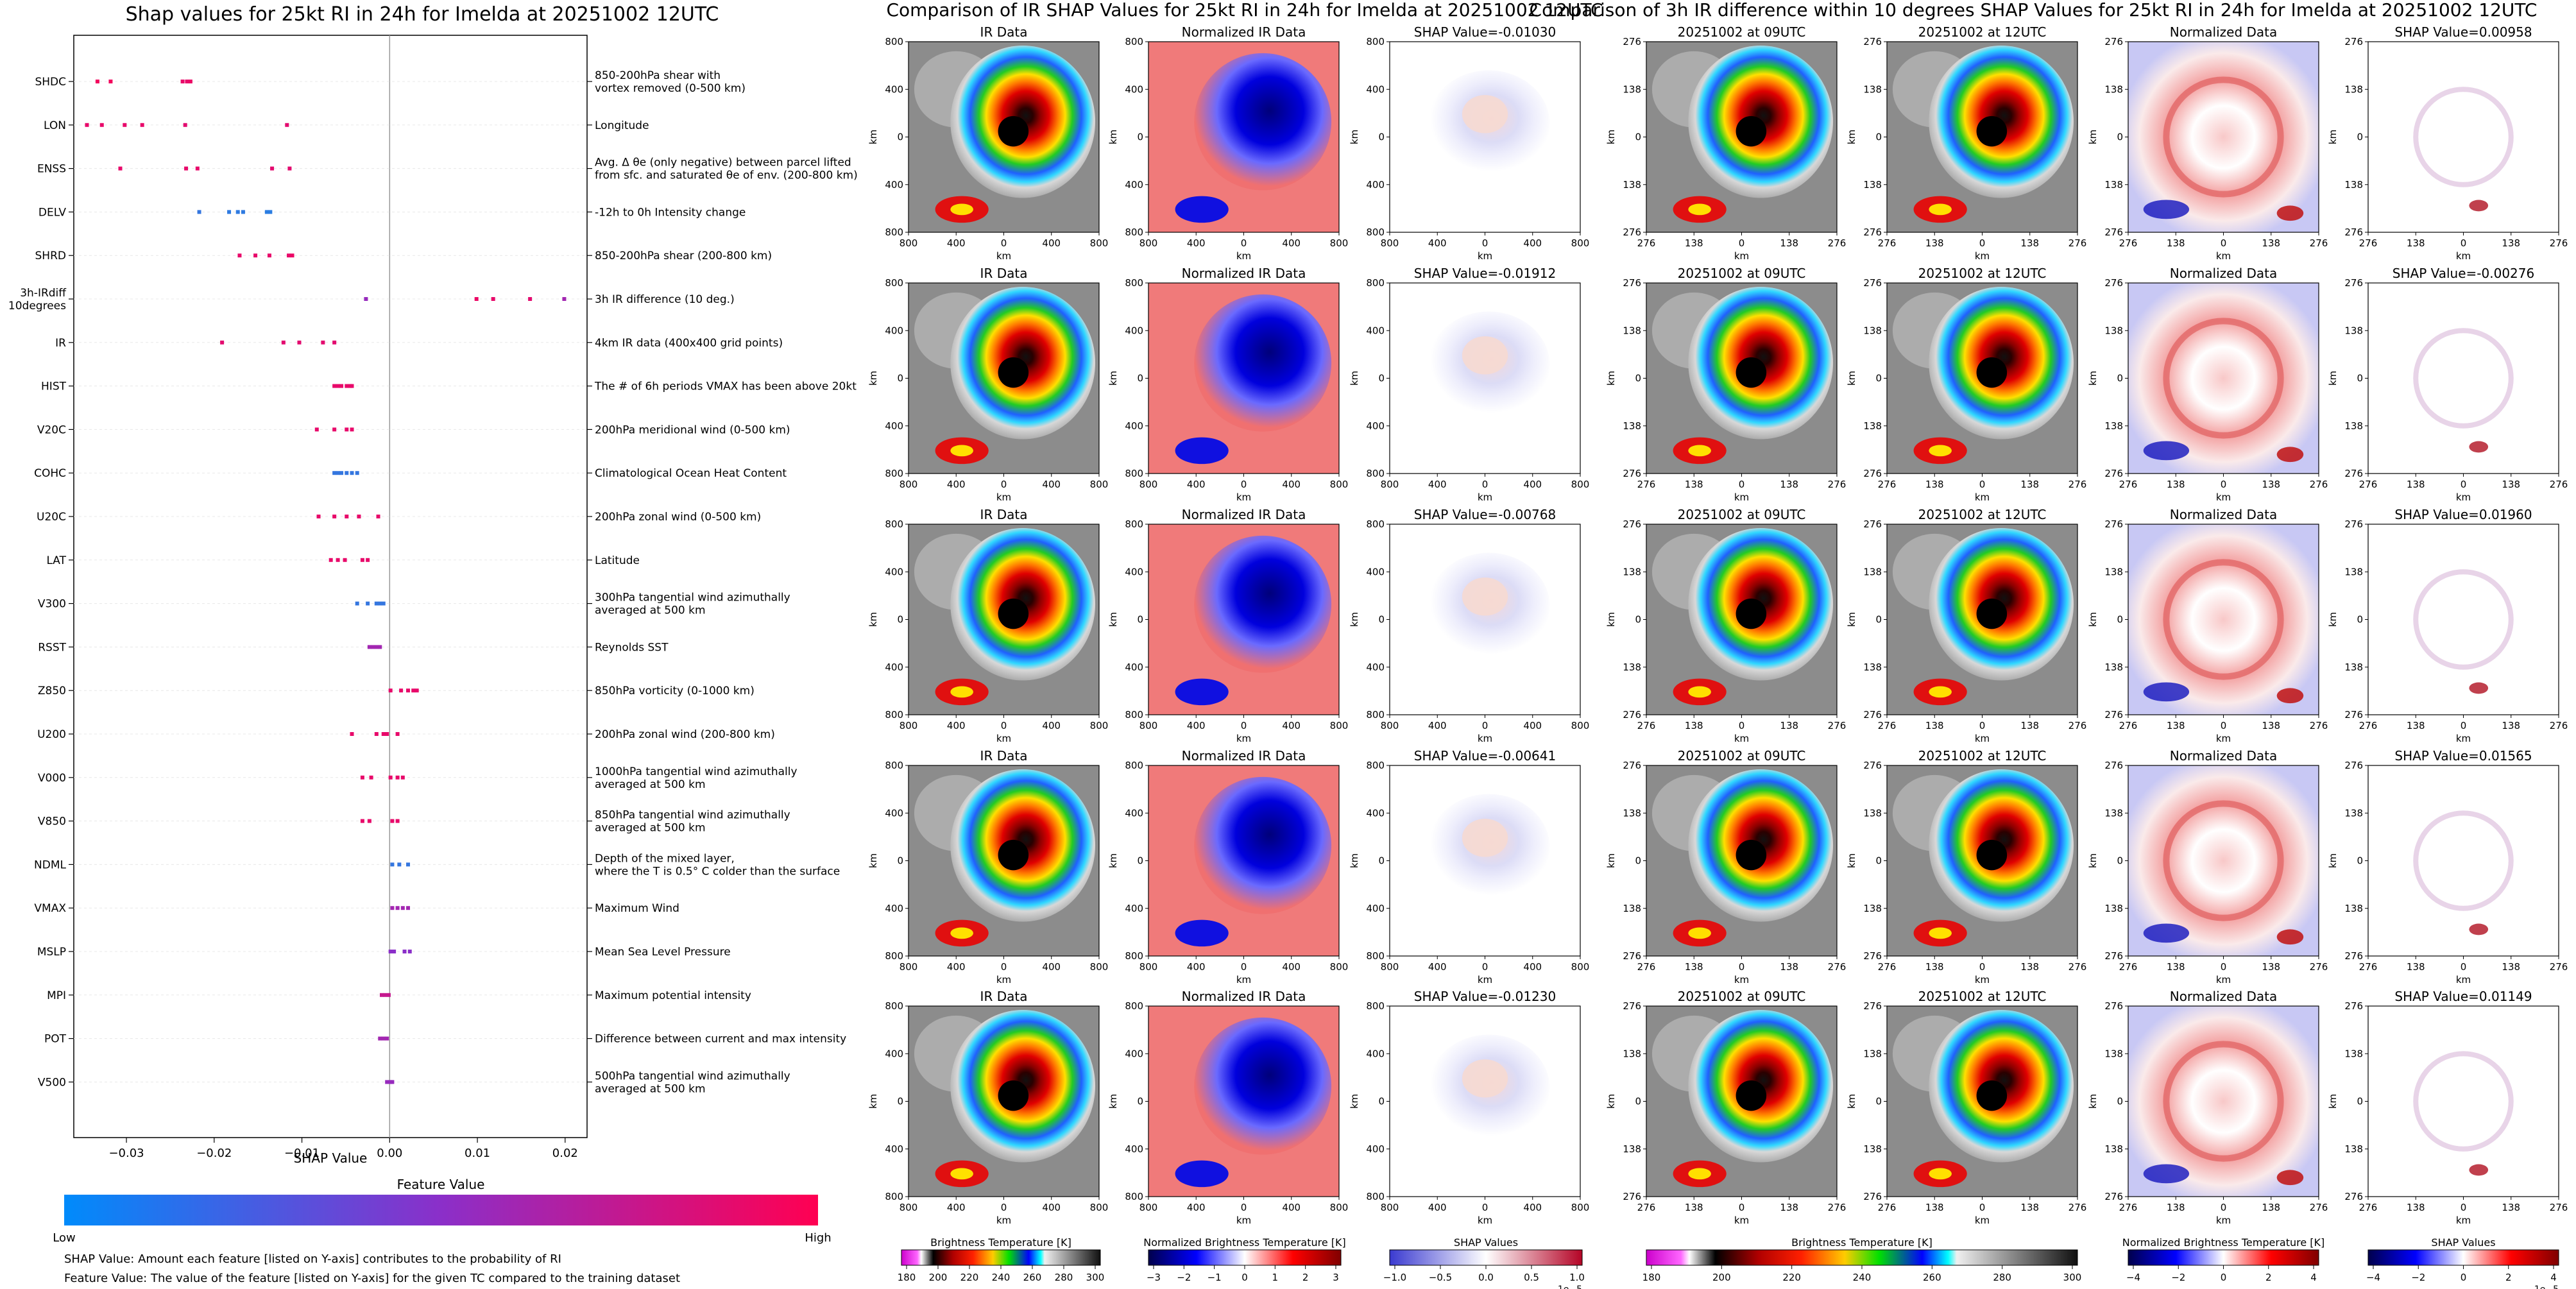 The width and height of the screenshot is (2576, 1289). I want to click on colorbar-tick-label: 0.5, so click(1531, 1277).